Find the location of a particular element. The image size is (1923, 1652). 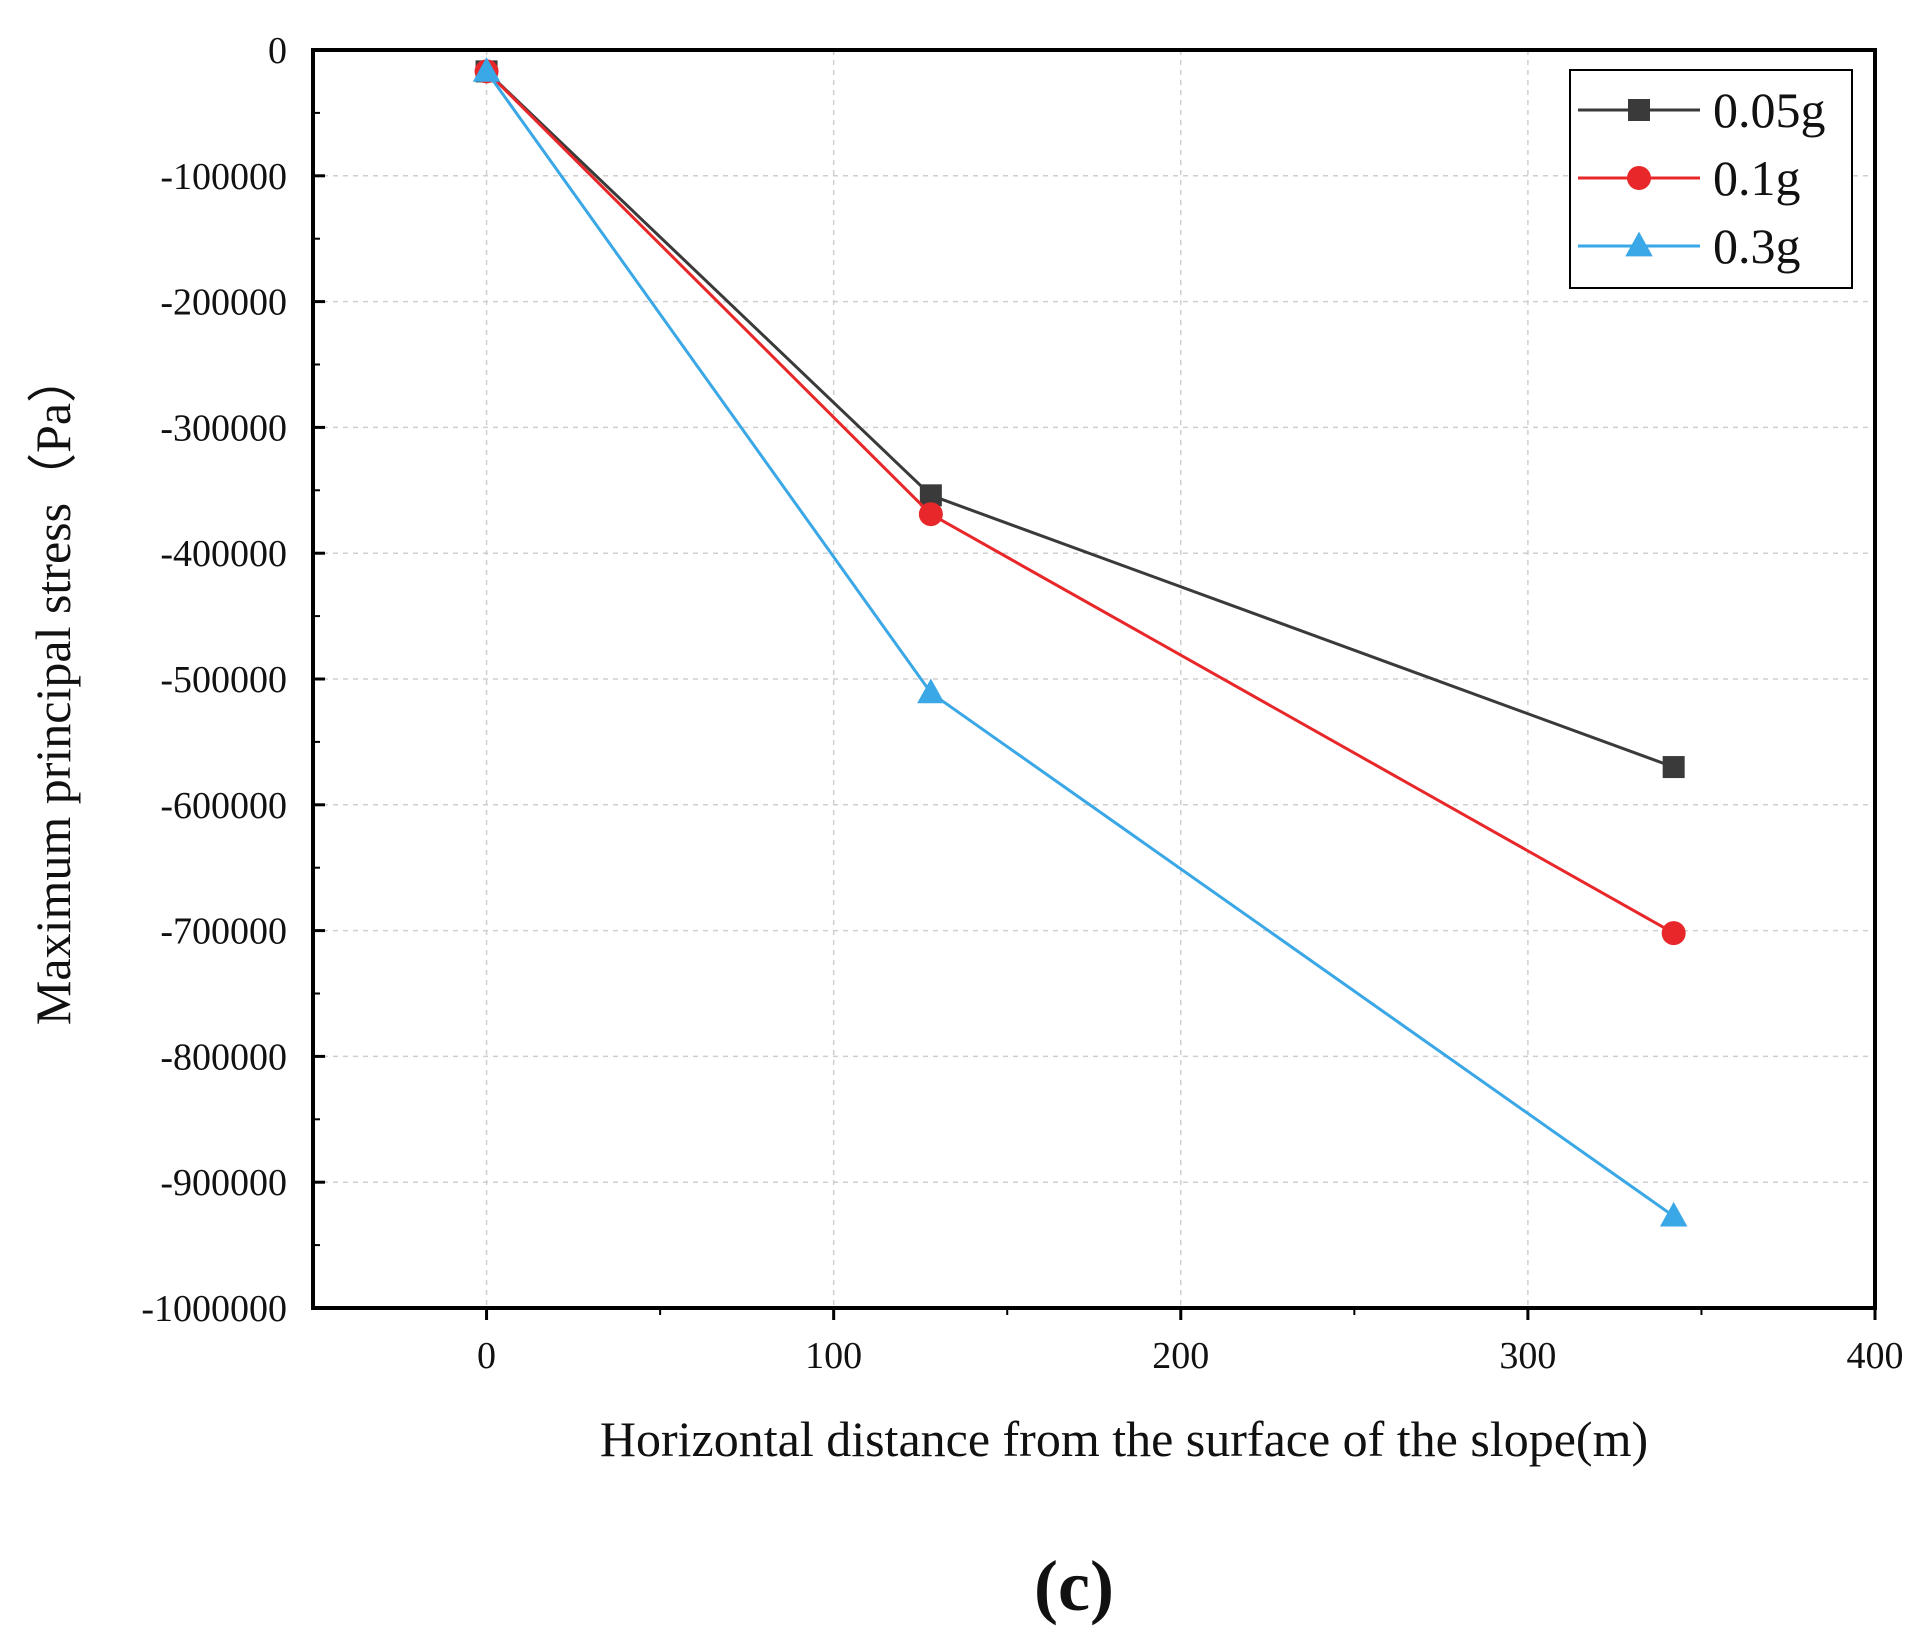

x-tick-label: 300 is located at coordinates (1527, 1356).